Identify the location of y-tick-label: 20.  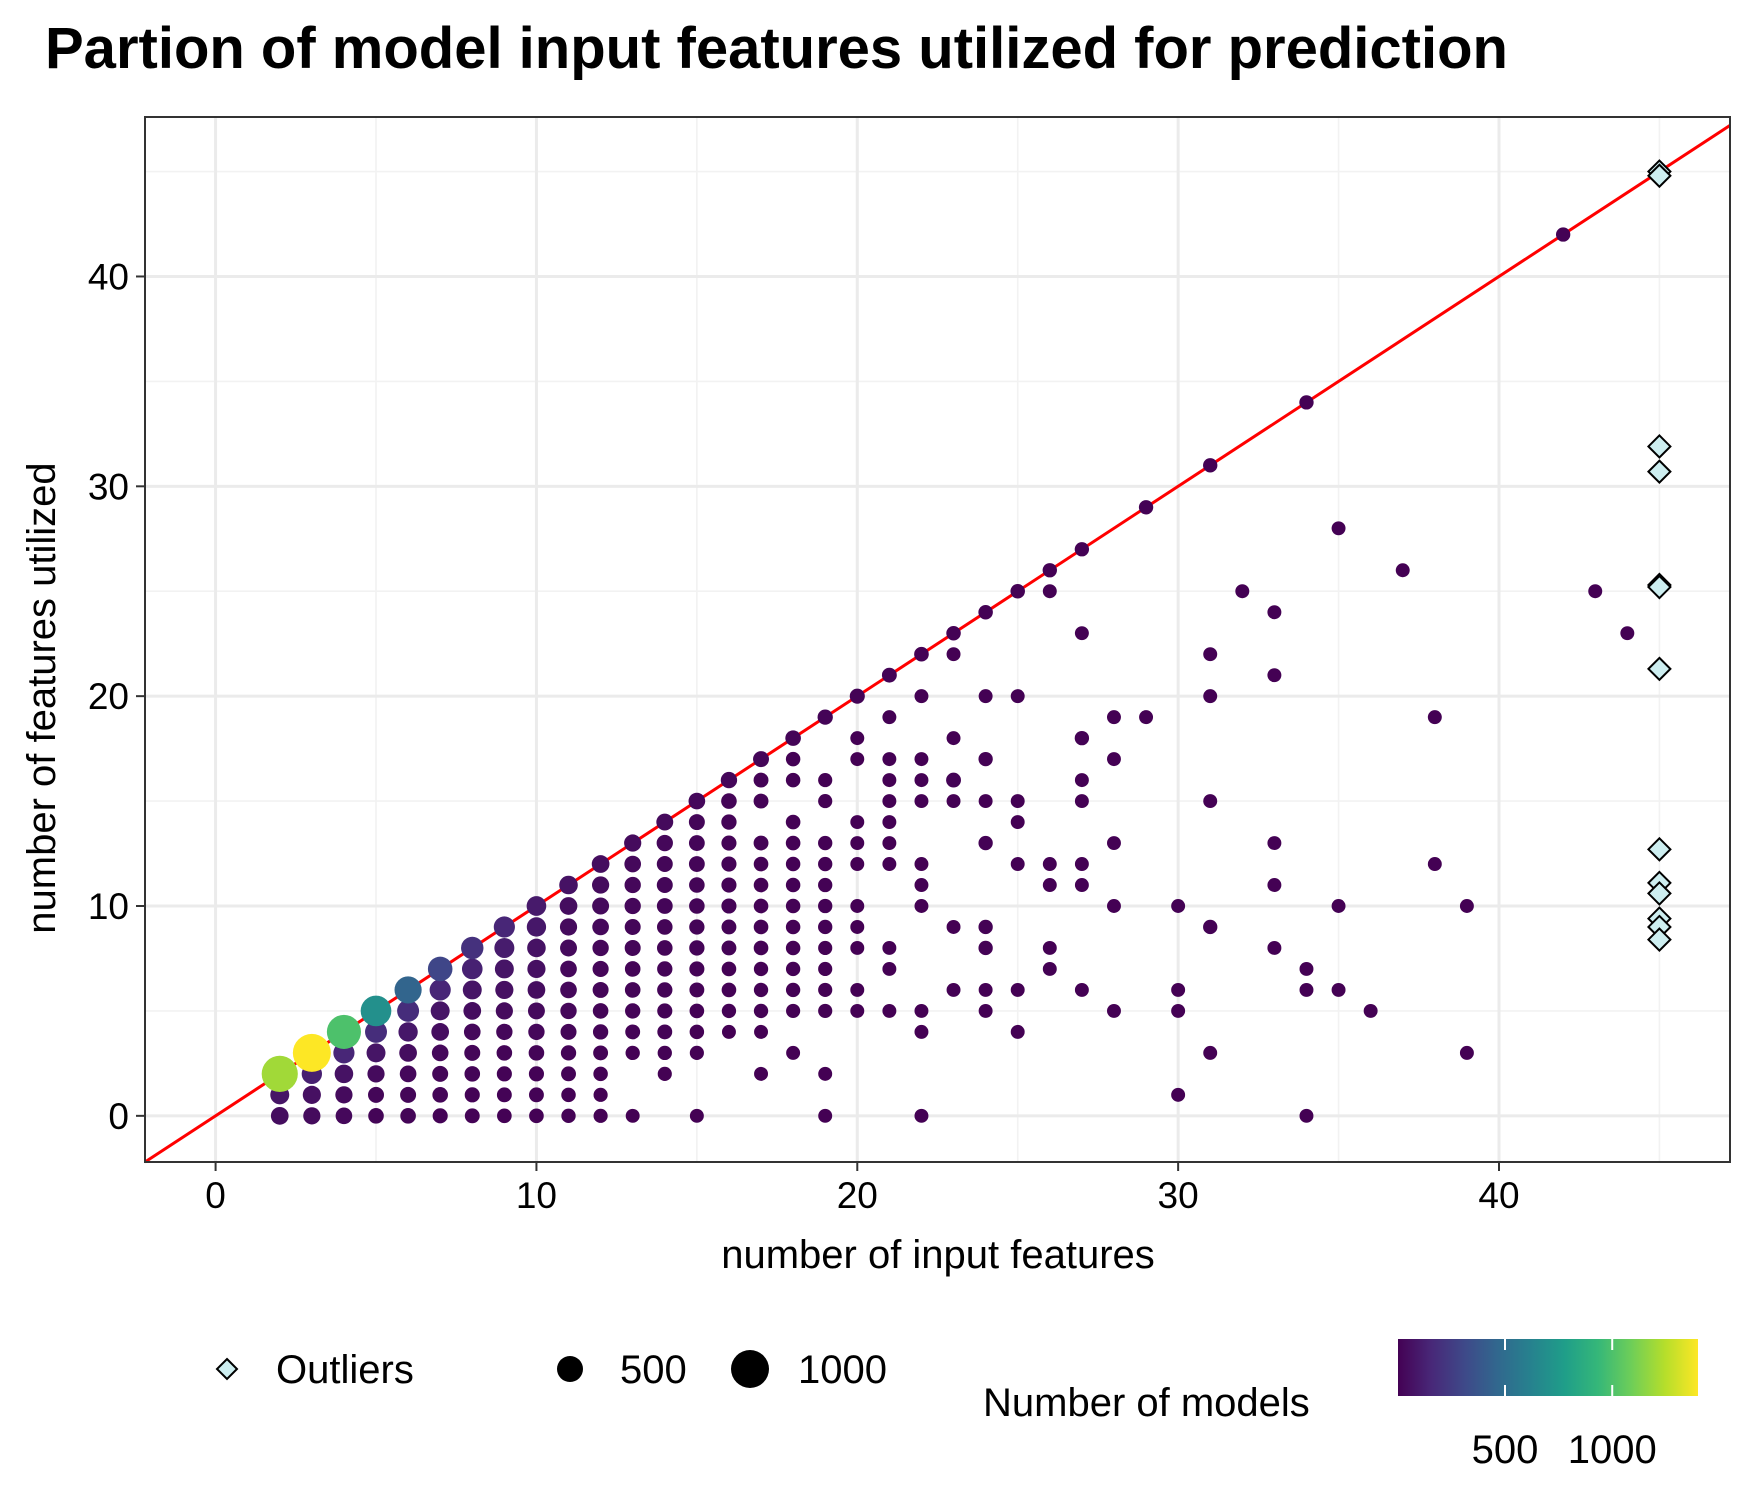
(108, 696).